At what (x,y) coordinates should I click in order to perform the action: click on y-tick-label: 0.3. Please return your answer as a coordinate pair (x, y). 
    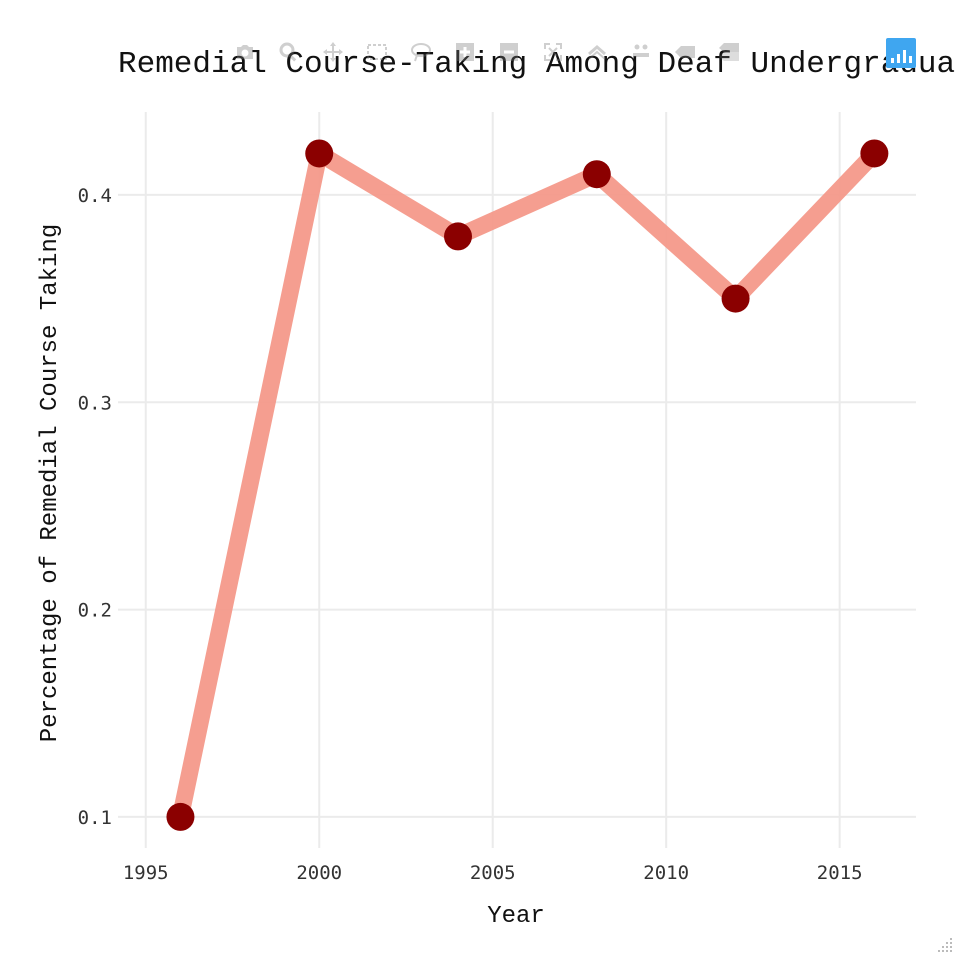
    Looking at the image, I should click on (95, 403).